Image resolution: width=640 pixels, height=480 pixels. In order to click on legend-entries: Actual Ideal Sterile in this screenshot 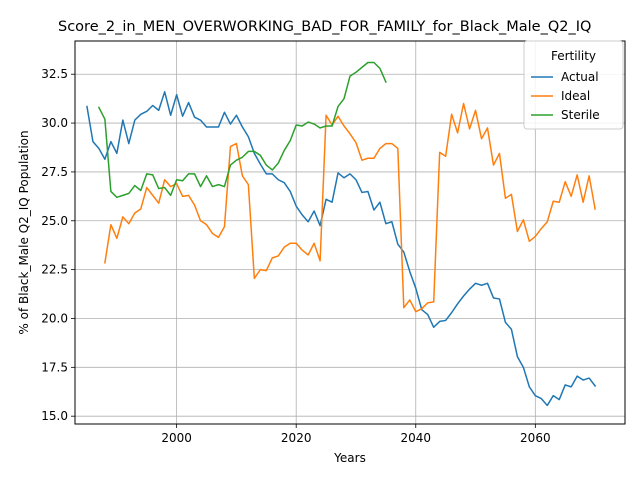, I will do `click(565, 96)`.